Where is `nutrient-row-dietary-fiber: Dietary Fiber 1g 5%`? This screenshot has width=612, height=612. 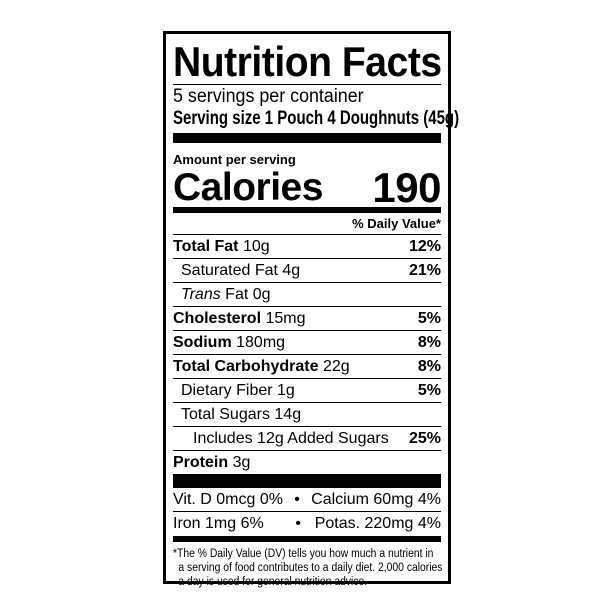
nutrient-row-dietary-fiber: Dietary Fiber 1g 5% is located at coordinates (307, 391).